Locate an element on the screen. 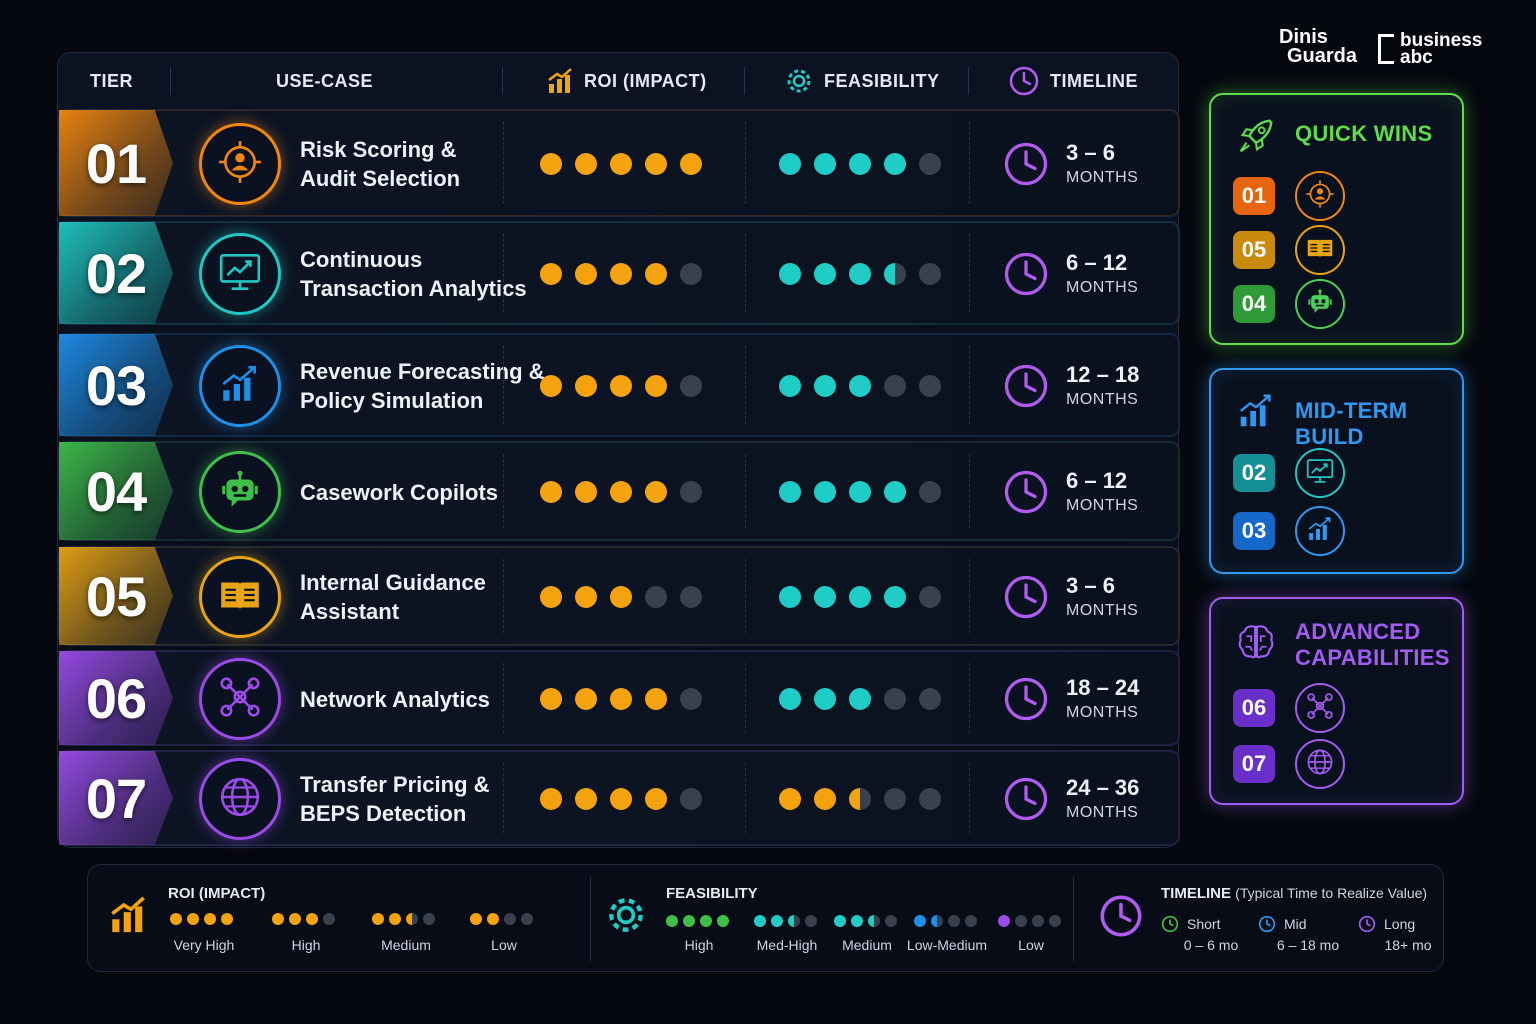 This screenshot has height=1024, width=1536. use-case-name: Internal Guidance Assistant is located at coordinates (393, 597).